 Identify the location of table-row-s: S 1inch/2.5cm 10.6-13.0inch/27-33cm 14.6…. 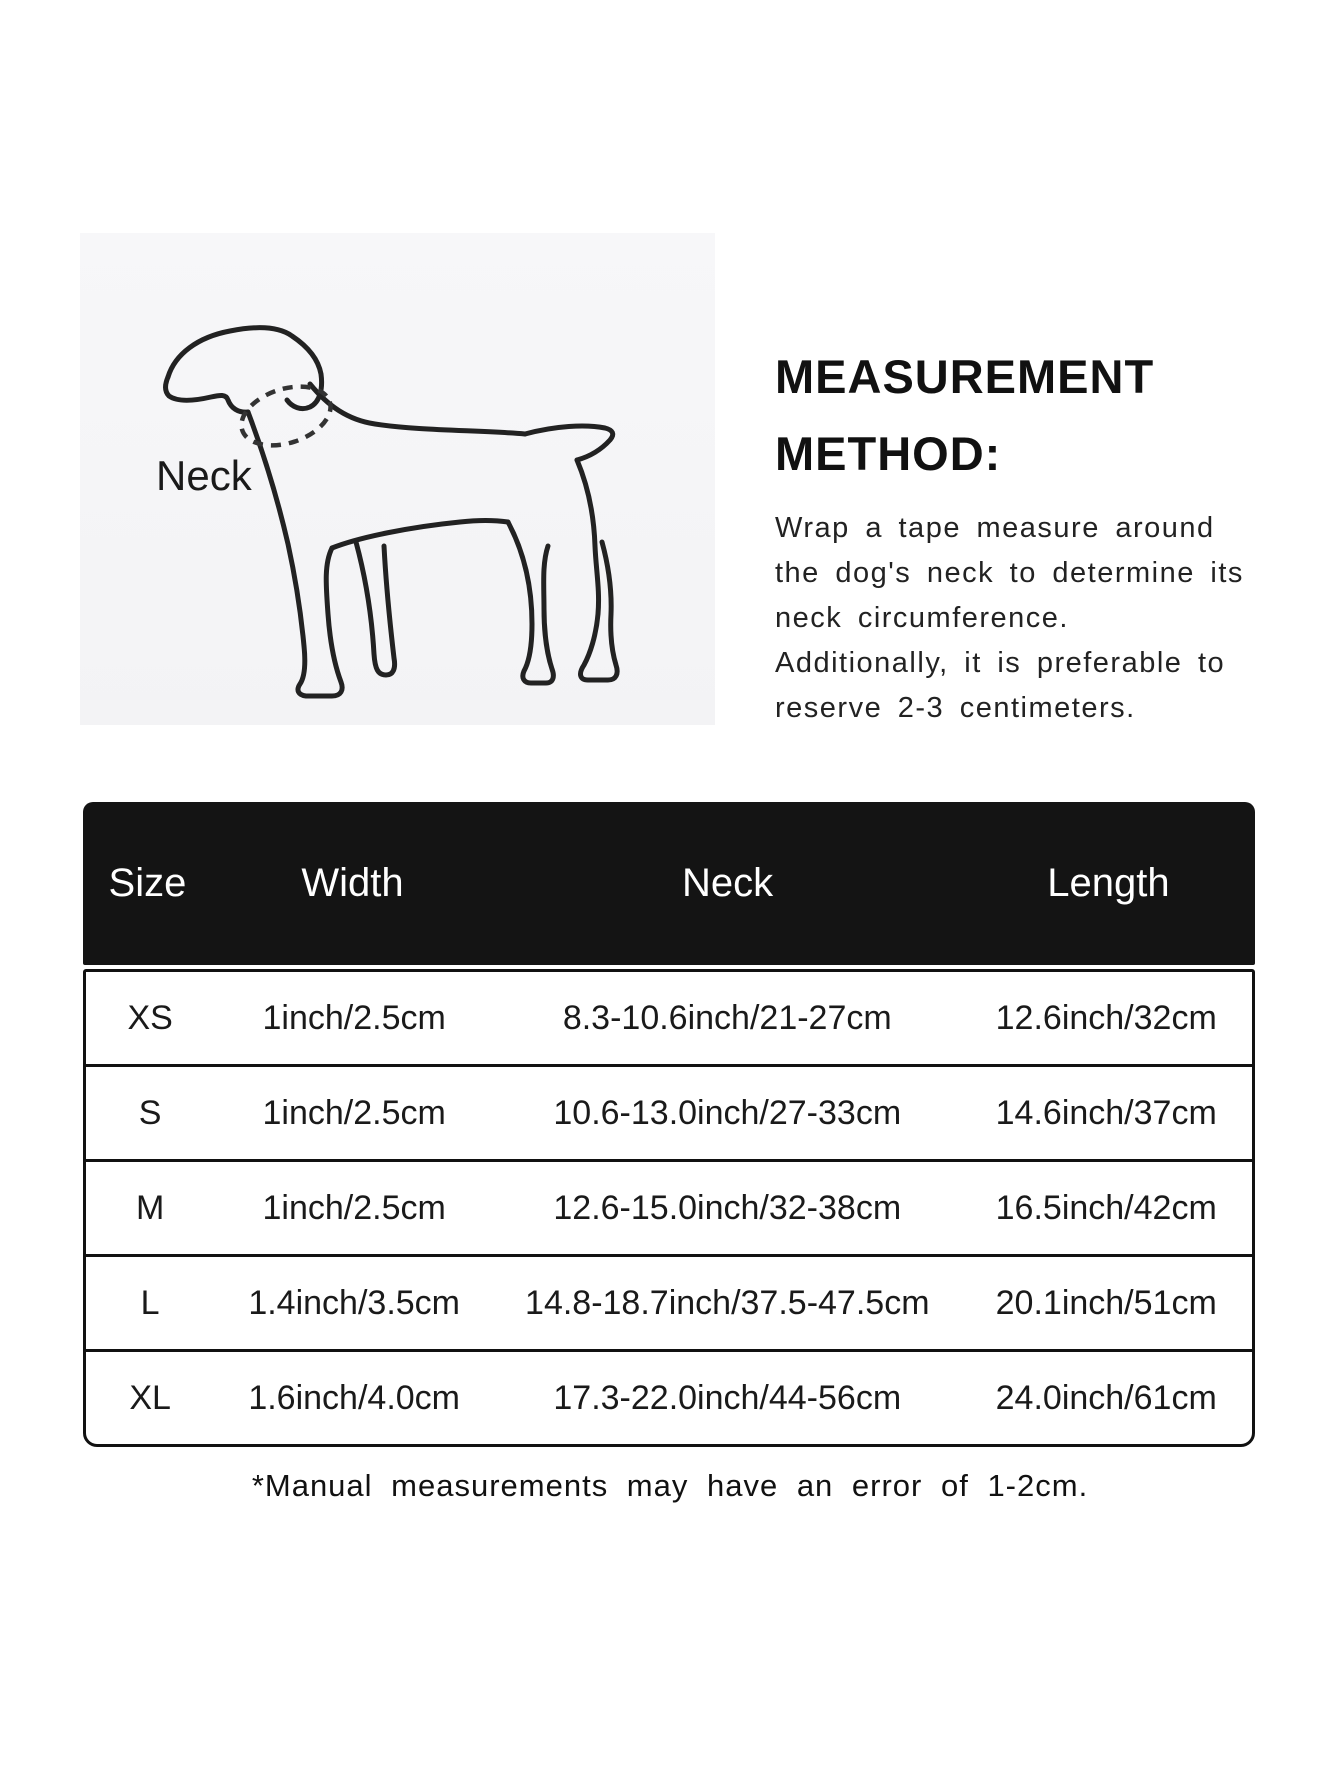
(669, 1111).